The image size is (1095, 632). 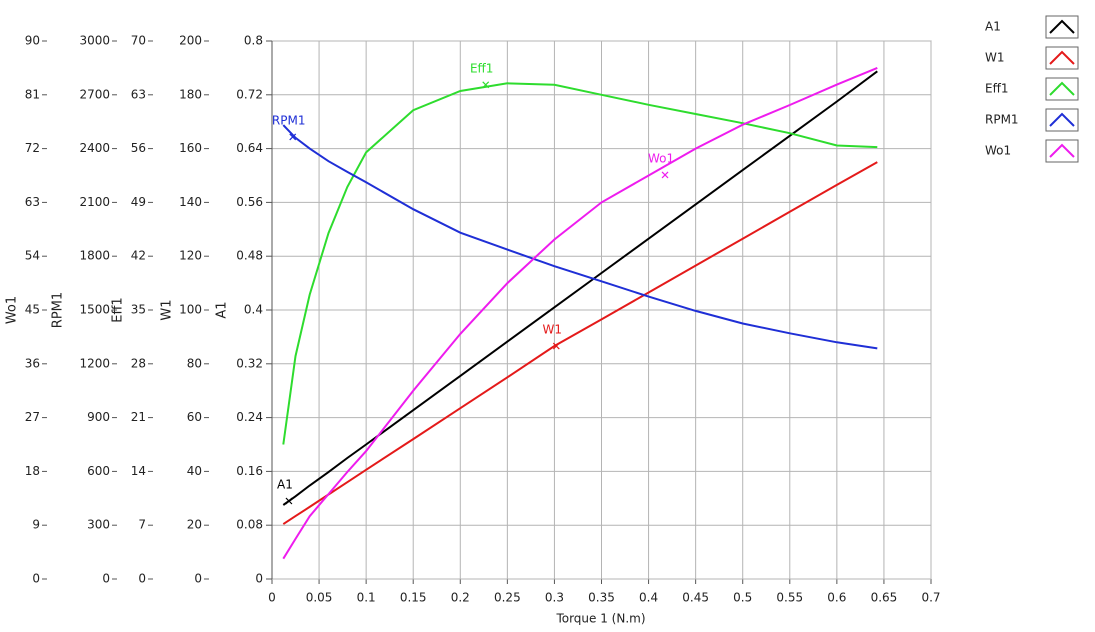 I want to click on y-tick-label: 0.16, so click(x=249, y=471).